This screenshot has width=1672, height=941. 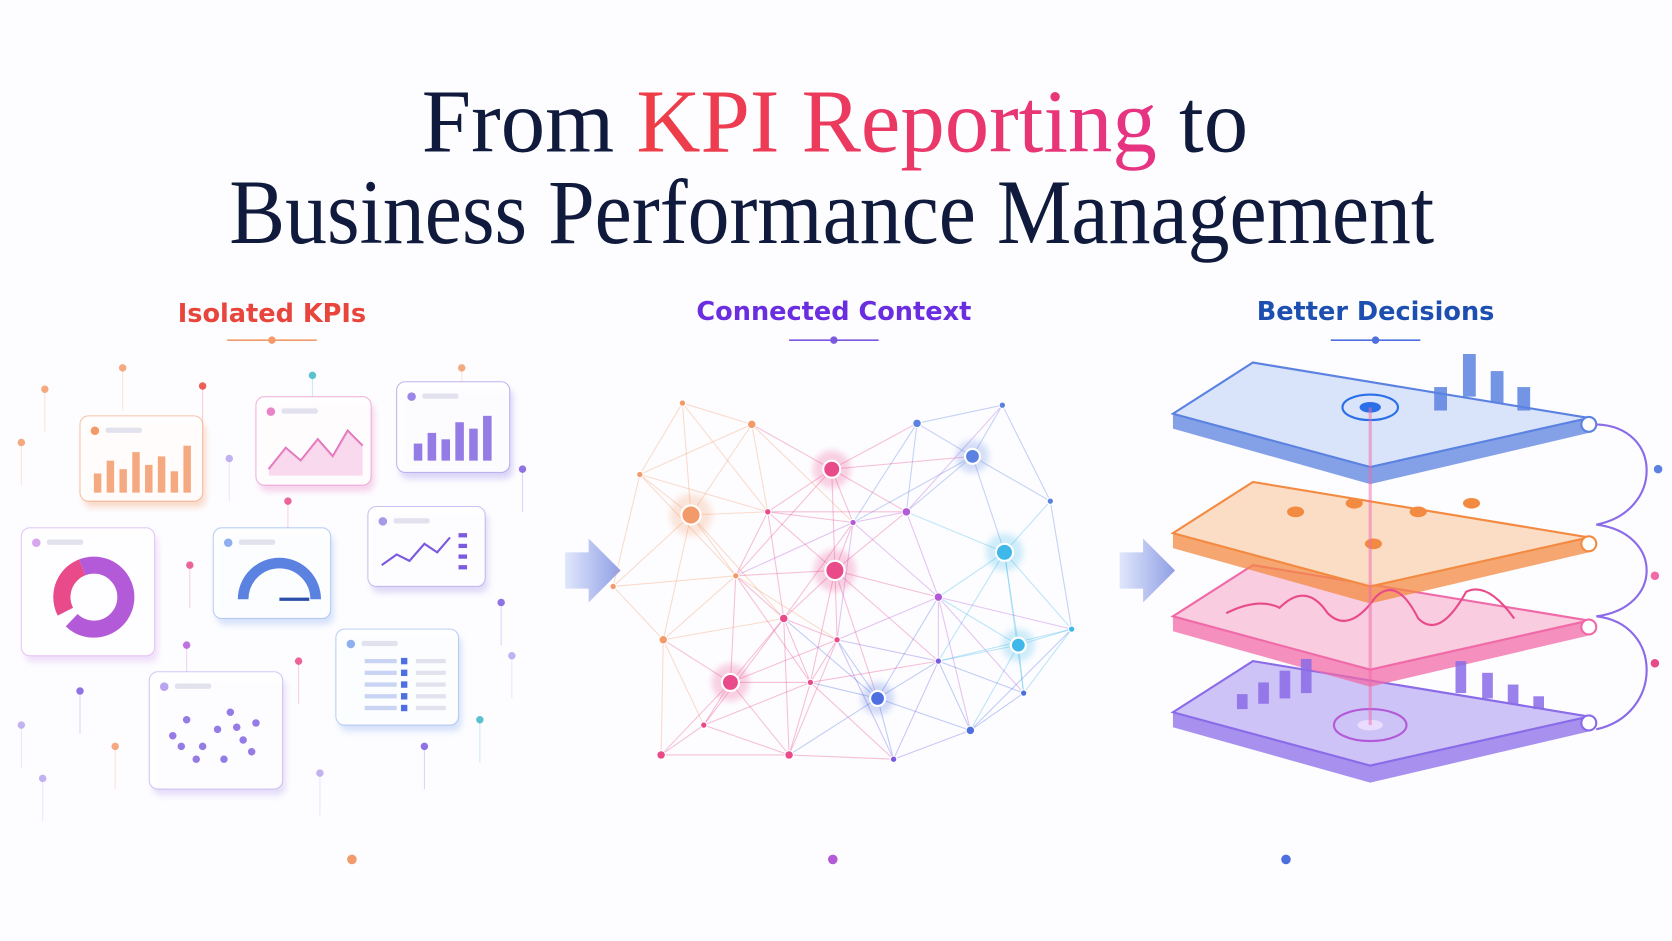 What do you see at coordinates (1589, 544) in the screenshot?
I see `platform-port` at bounding box center [1589, 544].